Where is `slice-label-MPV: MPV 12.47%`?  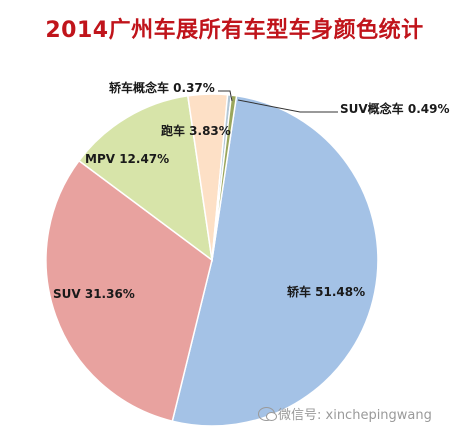 slice-label-MPV: MPV 12.47% is located at coordinates (127, 159).